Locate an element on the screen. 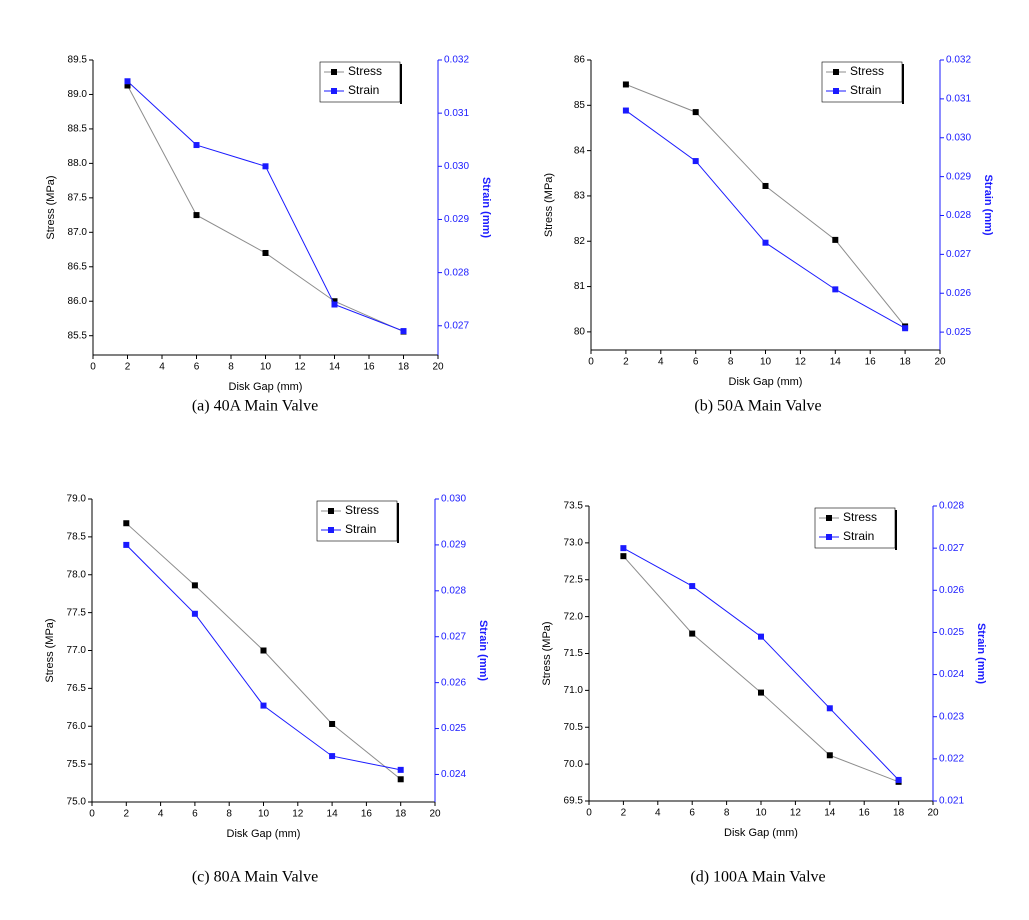  y-tick-label: 78.5 is located at coordinates (77, 537).